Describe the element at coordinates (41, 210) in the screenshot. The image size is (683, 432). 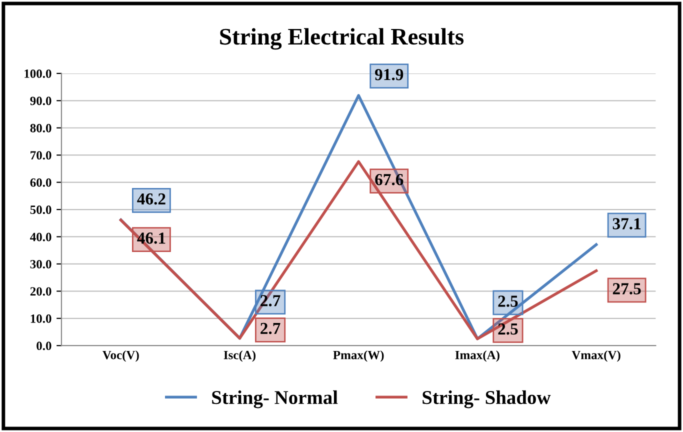
I see `y-tick-label: 50.0` at that location.